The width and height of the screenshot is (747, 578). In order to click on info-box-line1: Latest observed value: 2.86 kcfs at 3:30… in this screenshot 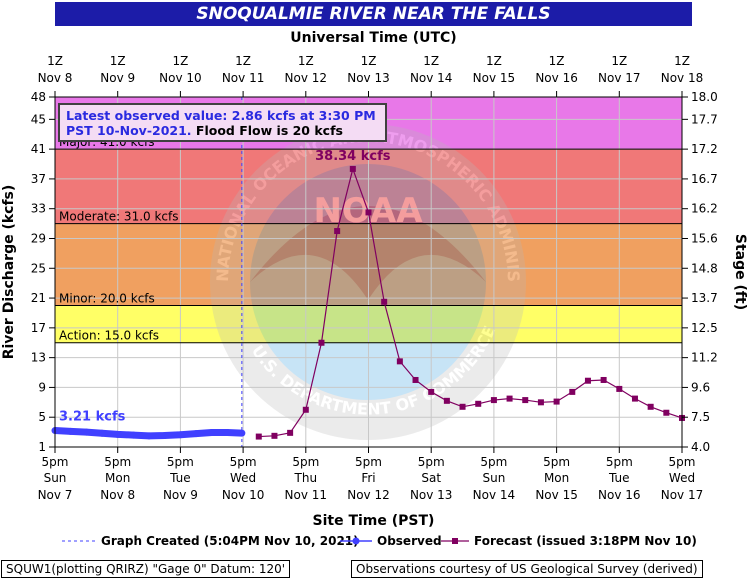, I will do `click(221, 115)`.